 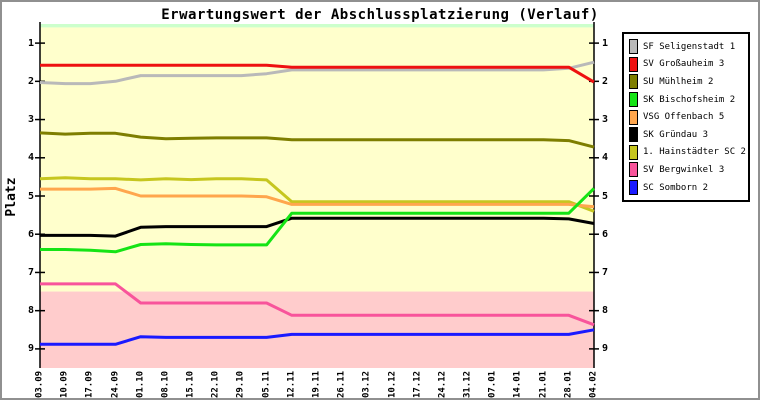 I want to click on y-tick-label-left: 3, so click(x=30, y=120).